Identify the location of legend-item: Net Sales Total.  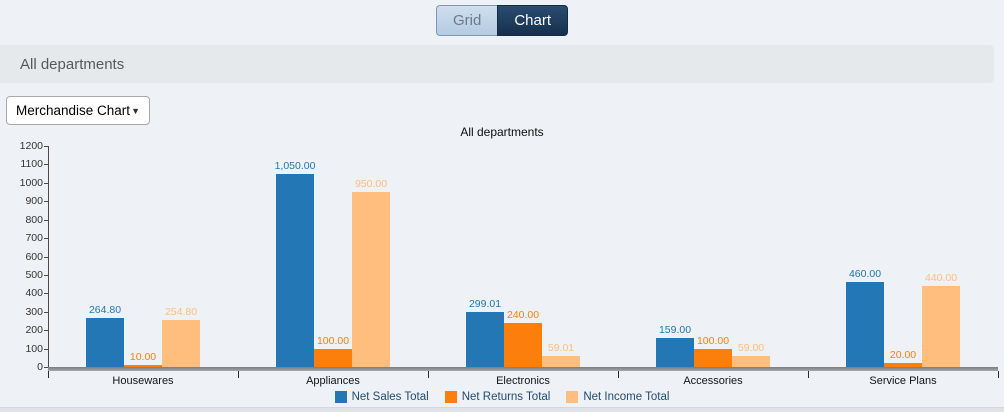
(381, 397).